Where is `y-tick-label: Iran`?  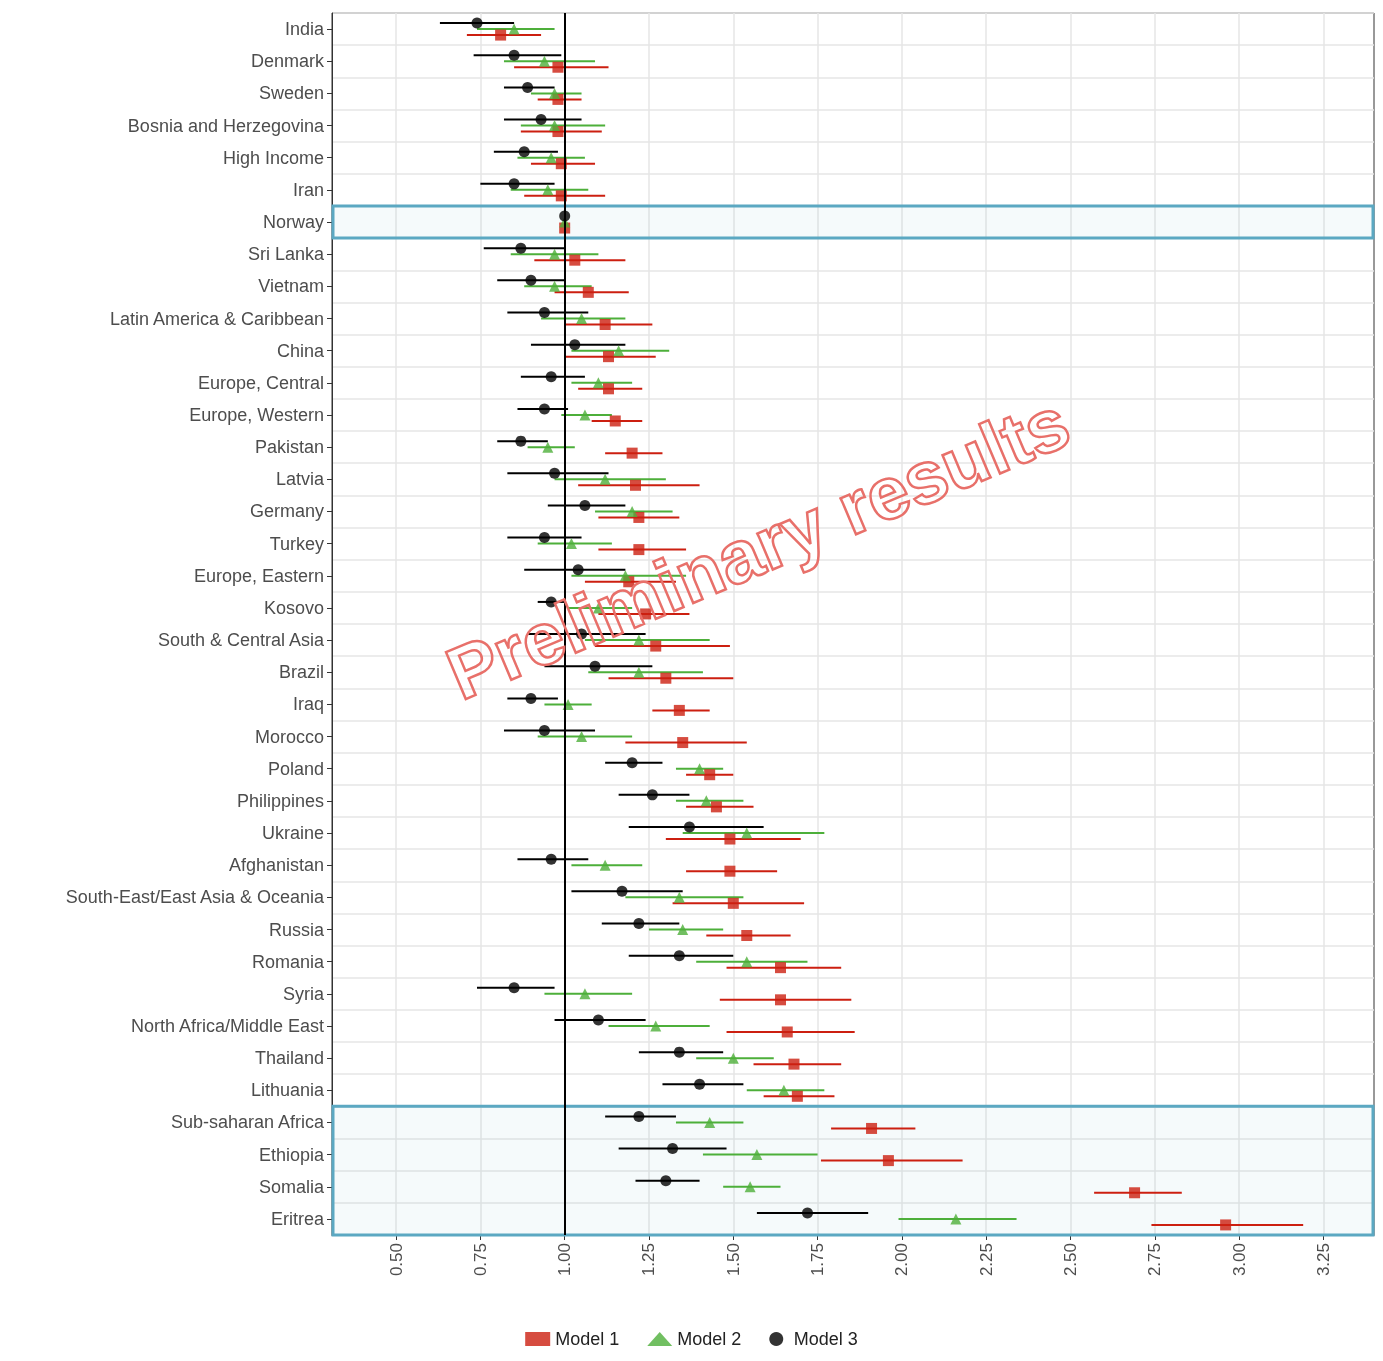
y-tick-label: Iran is located at coordinates (308, 189).